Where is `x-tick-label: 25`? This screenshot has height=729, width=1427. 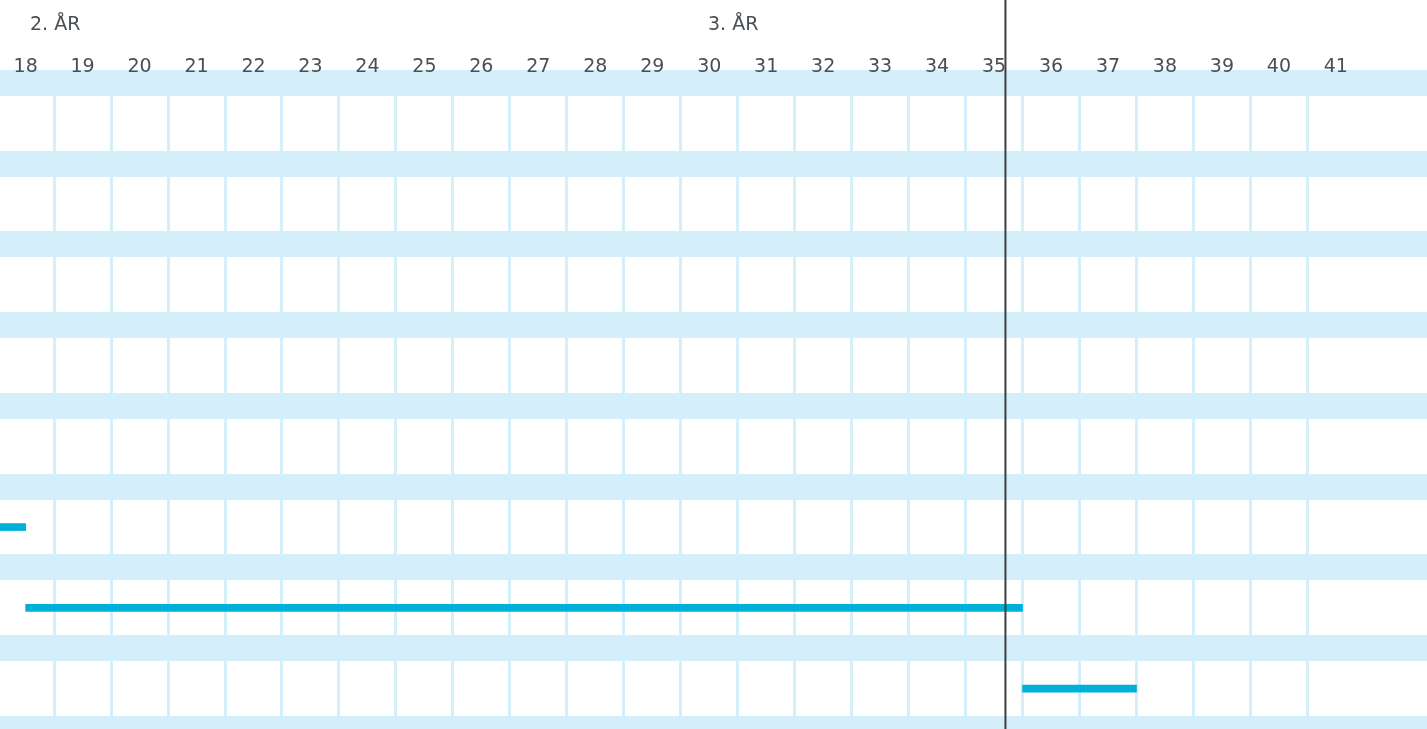 x-tick-label: 25 is located at coordinates (424, 65).